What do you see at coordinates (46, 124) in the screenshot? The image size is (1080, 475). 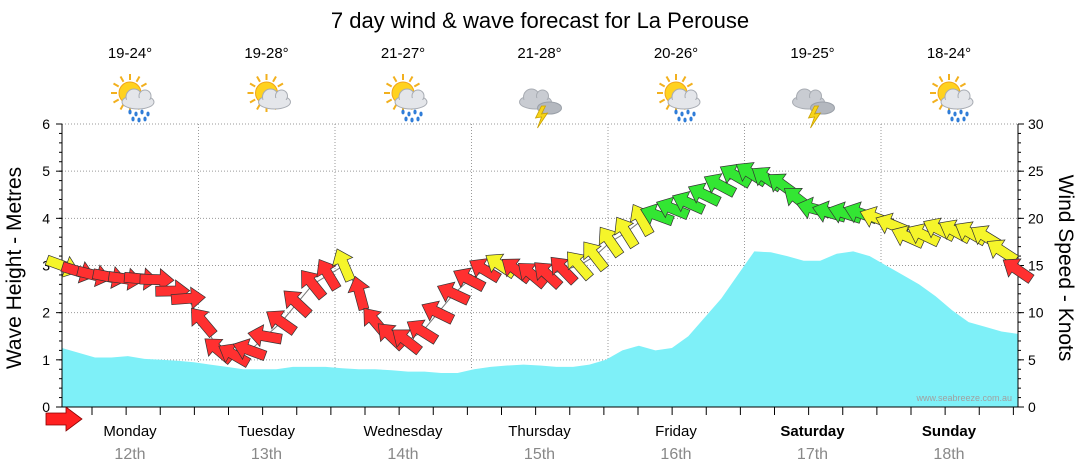 I see `left-tick-label: 6` at bounding box center [46, 124].